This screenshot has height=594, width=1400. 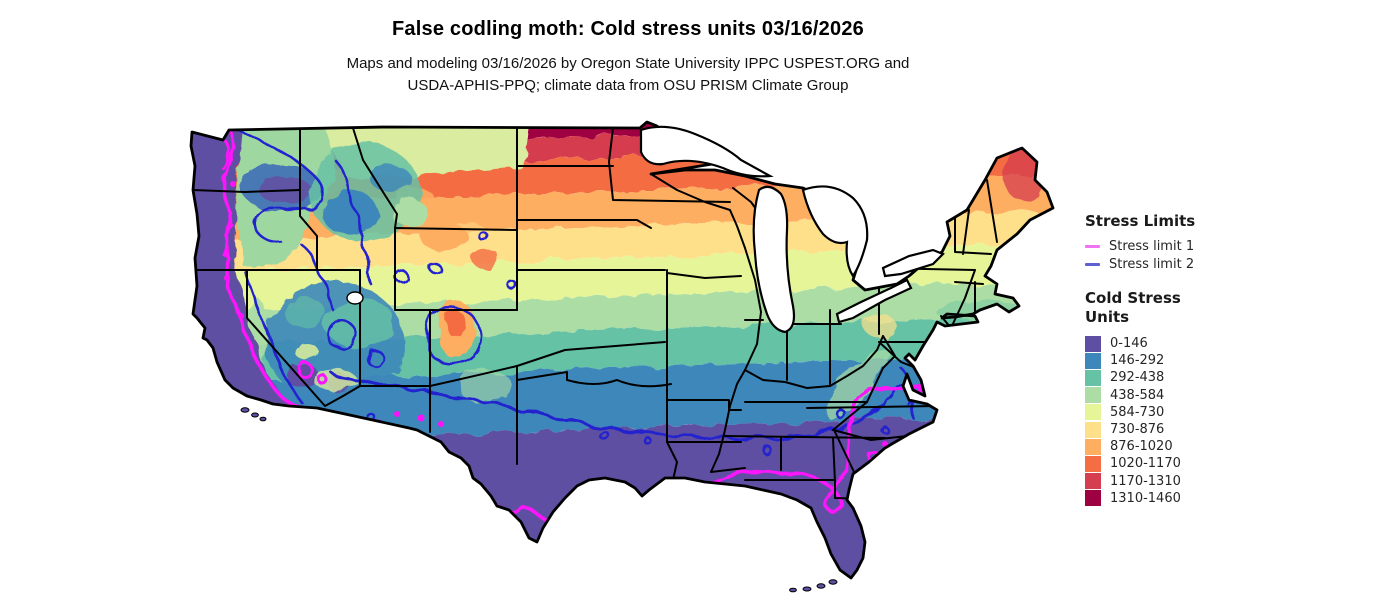 I want to click on legend-class-row: 438-584, so click(x=1235, y=395).